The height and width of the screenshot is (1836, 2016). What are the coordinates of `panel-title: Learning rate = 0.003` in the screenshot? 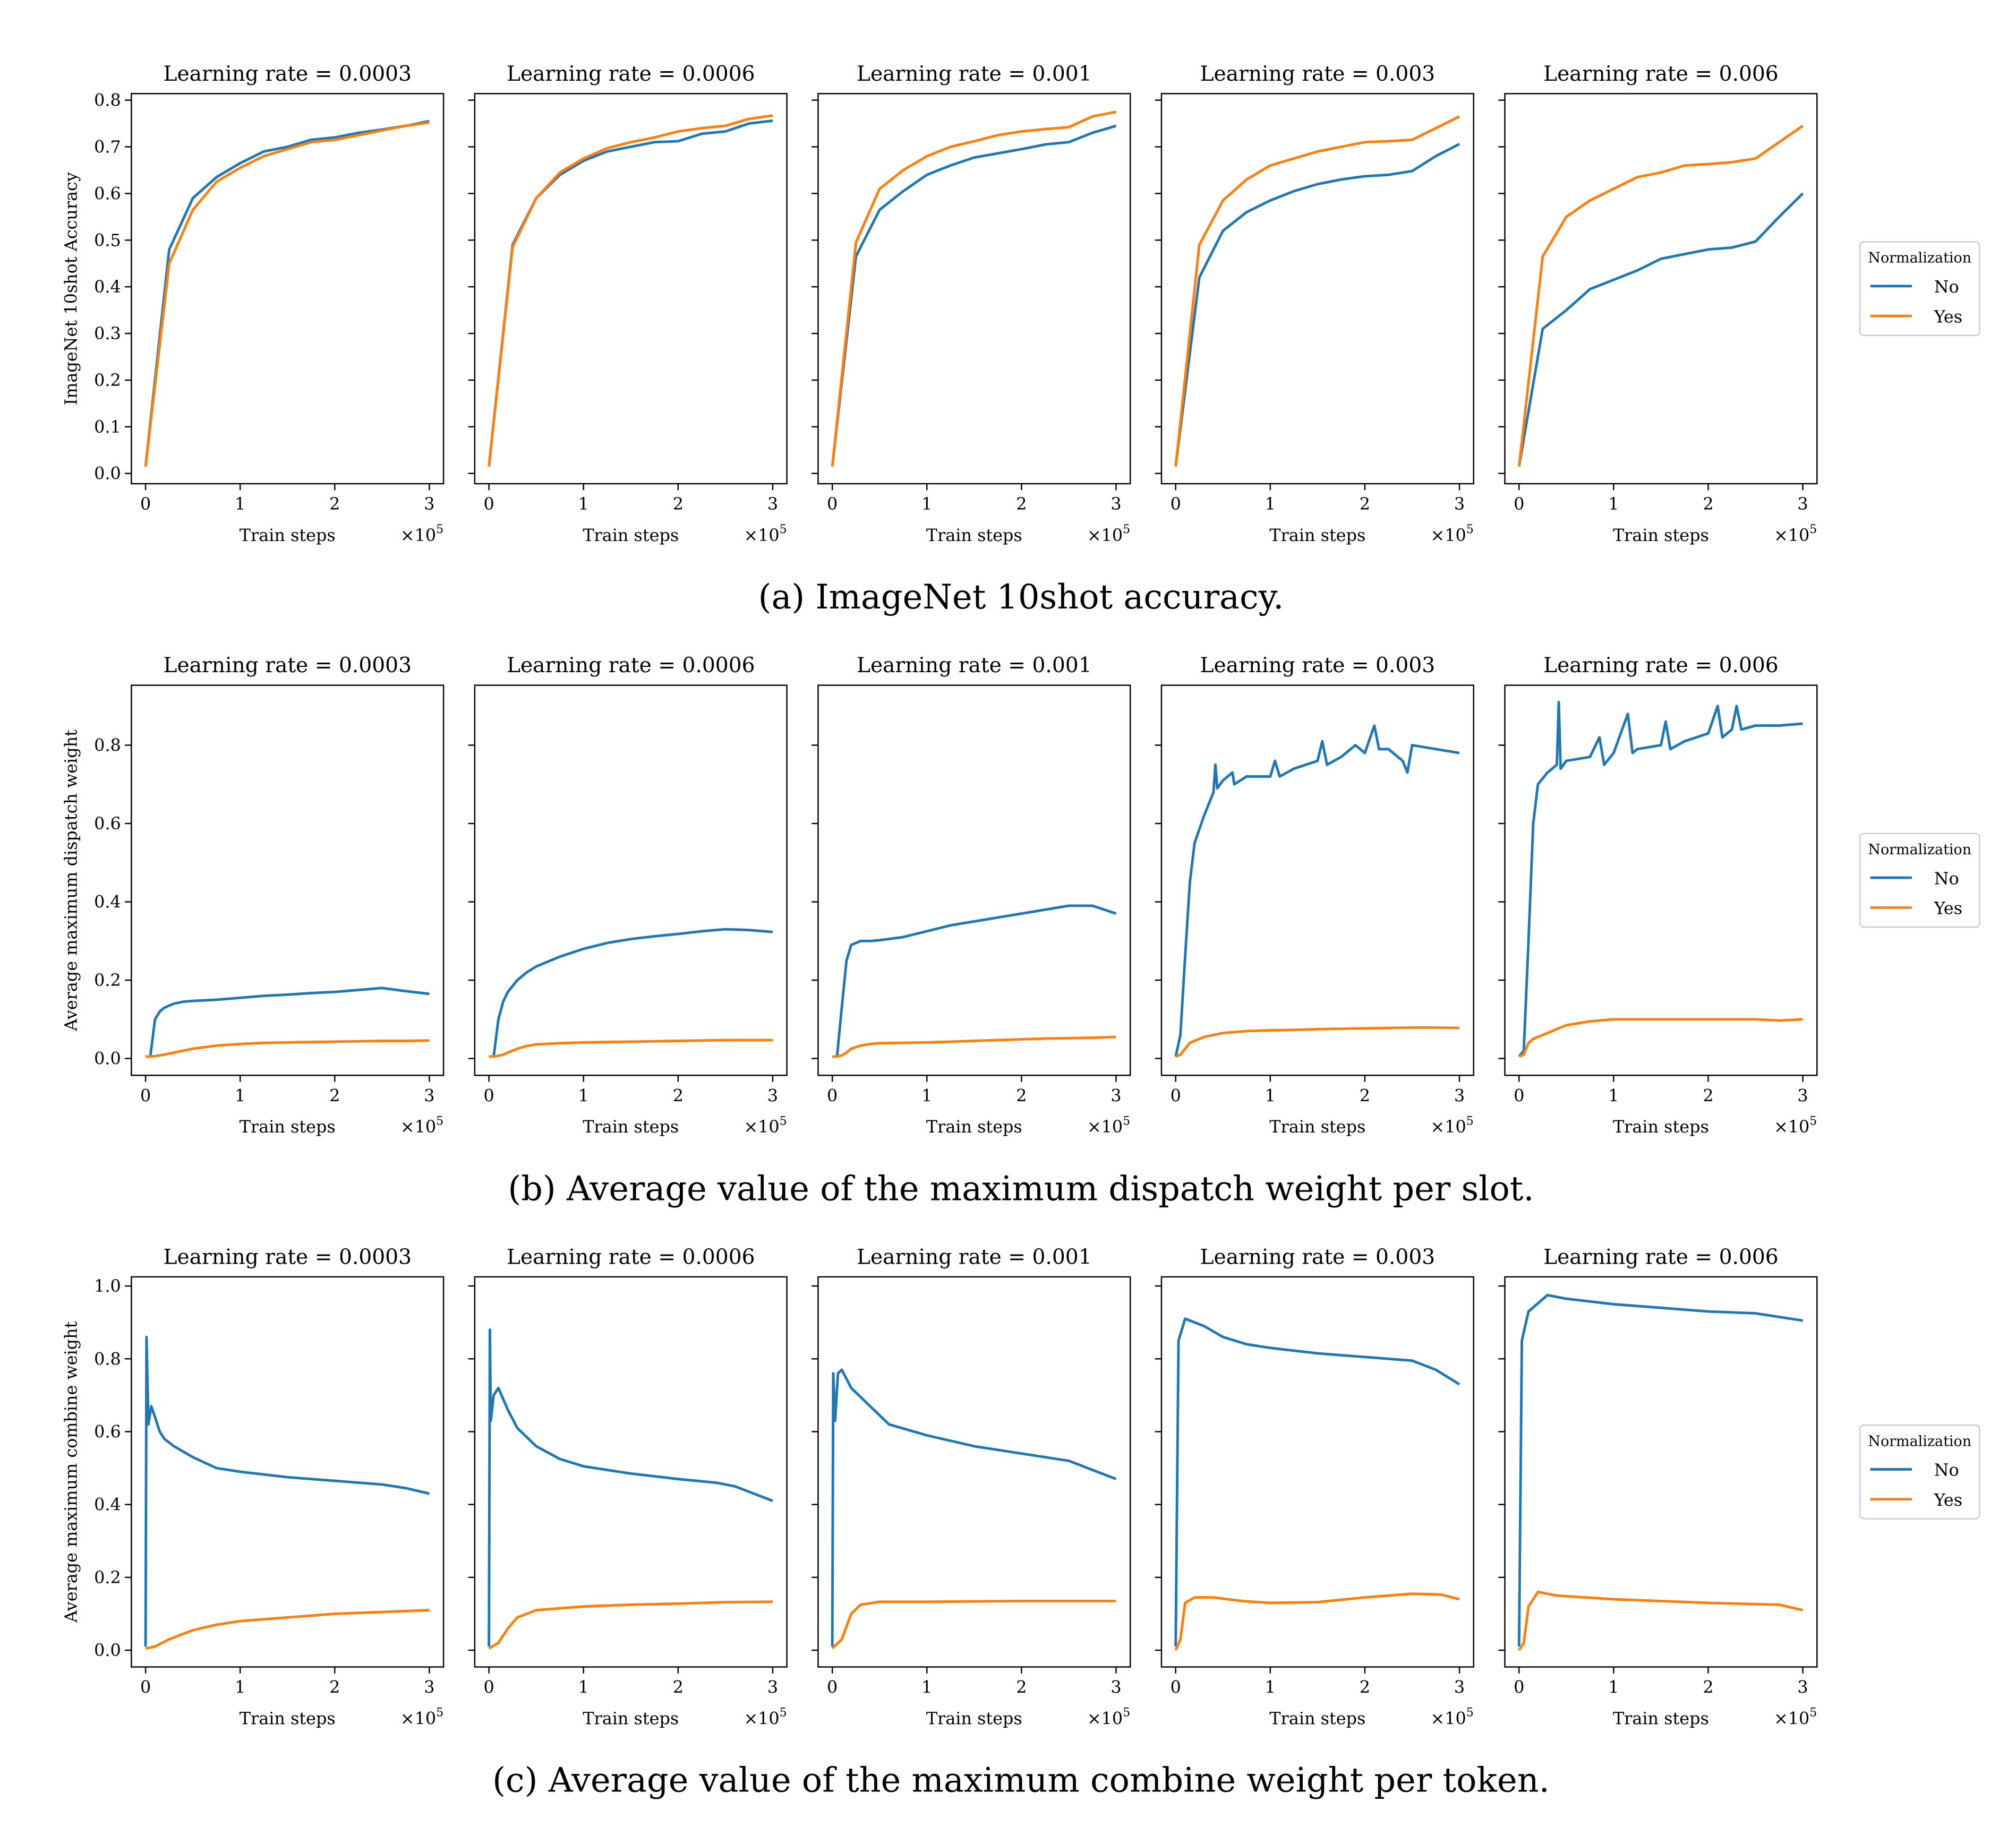 It's located at (1318, 1257).